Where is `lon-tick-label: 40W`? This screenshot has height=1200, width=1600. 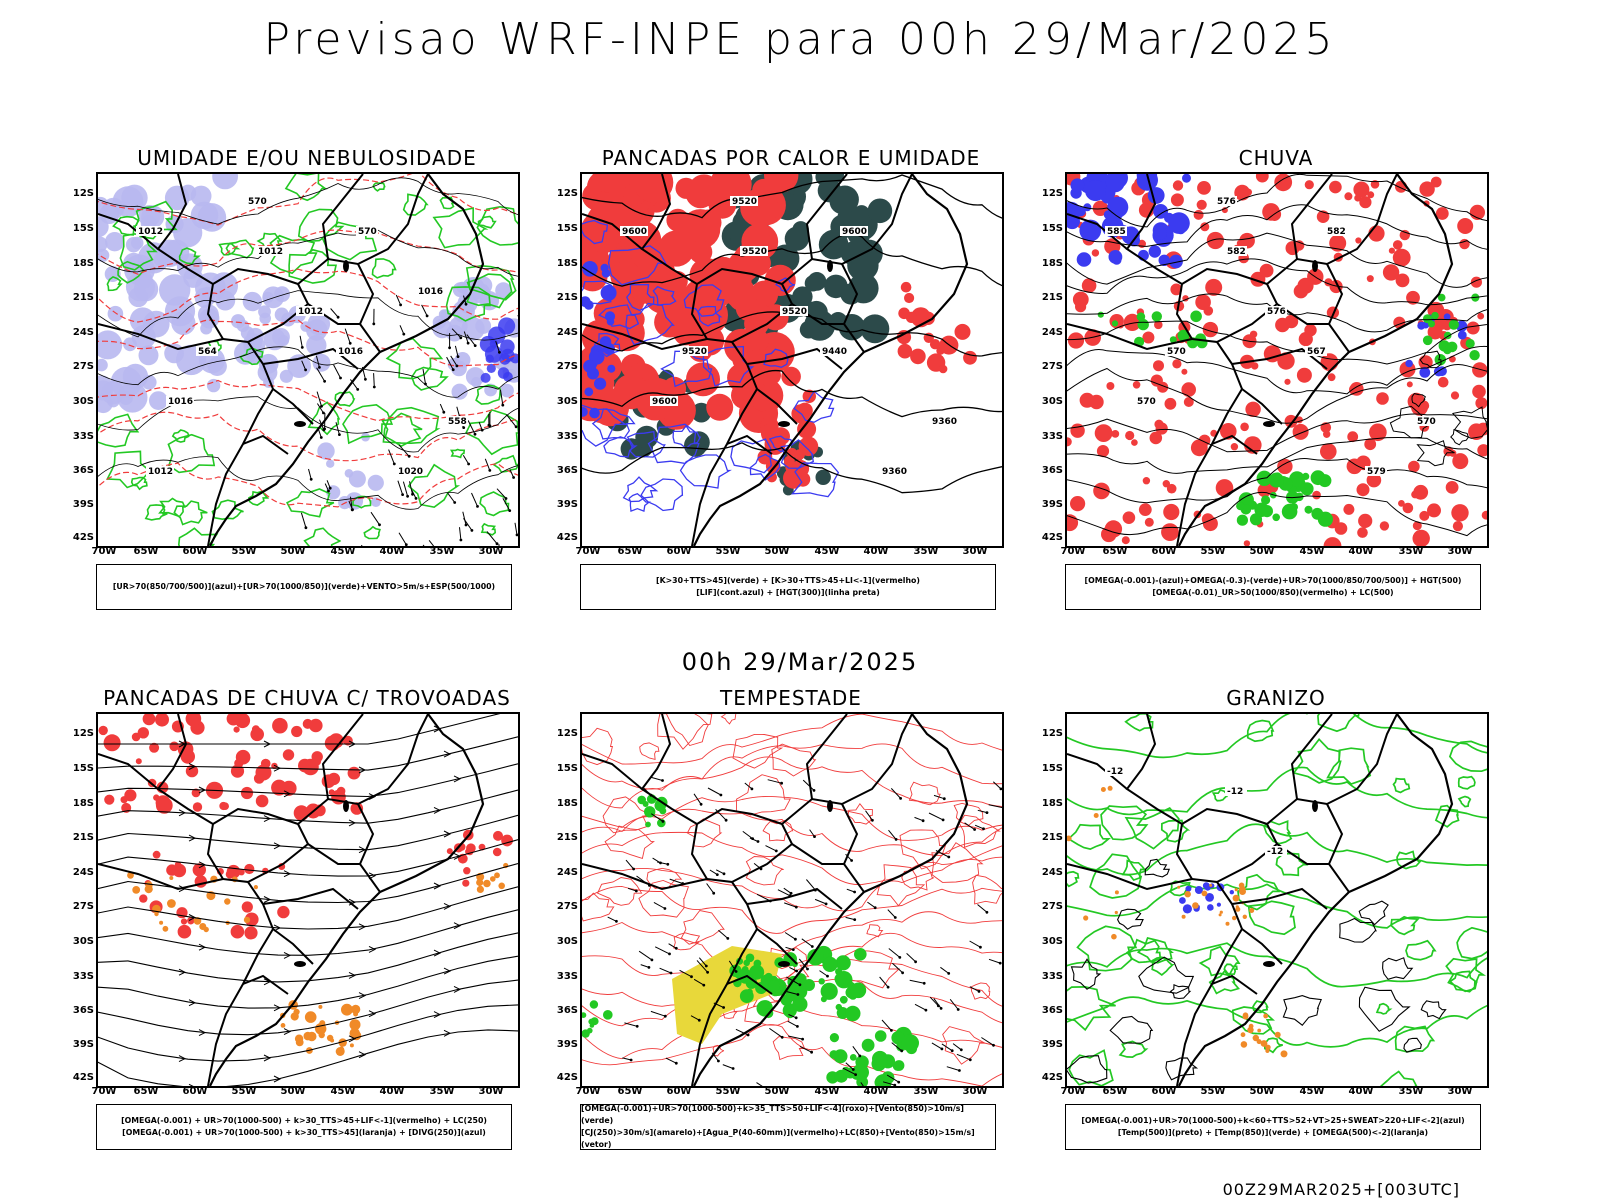
lon-tick-label: 40W is located at coordinates (876, 551).